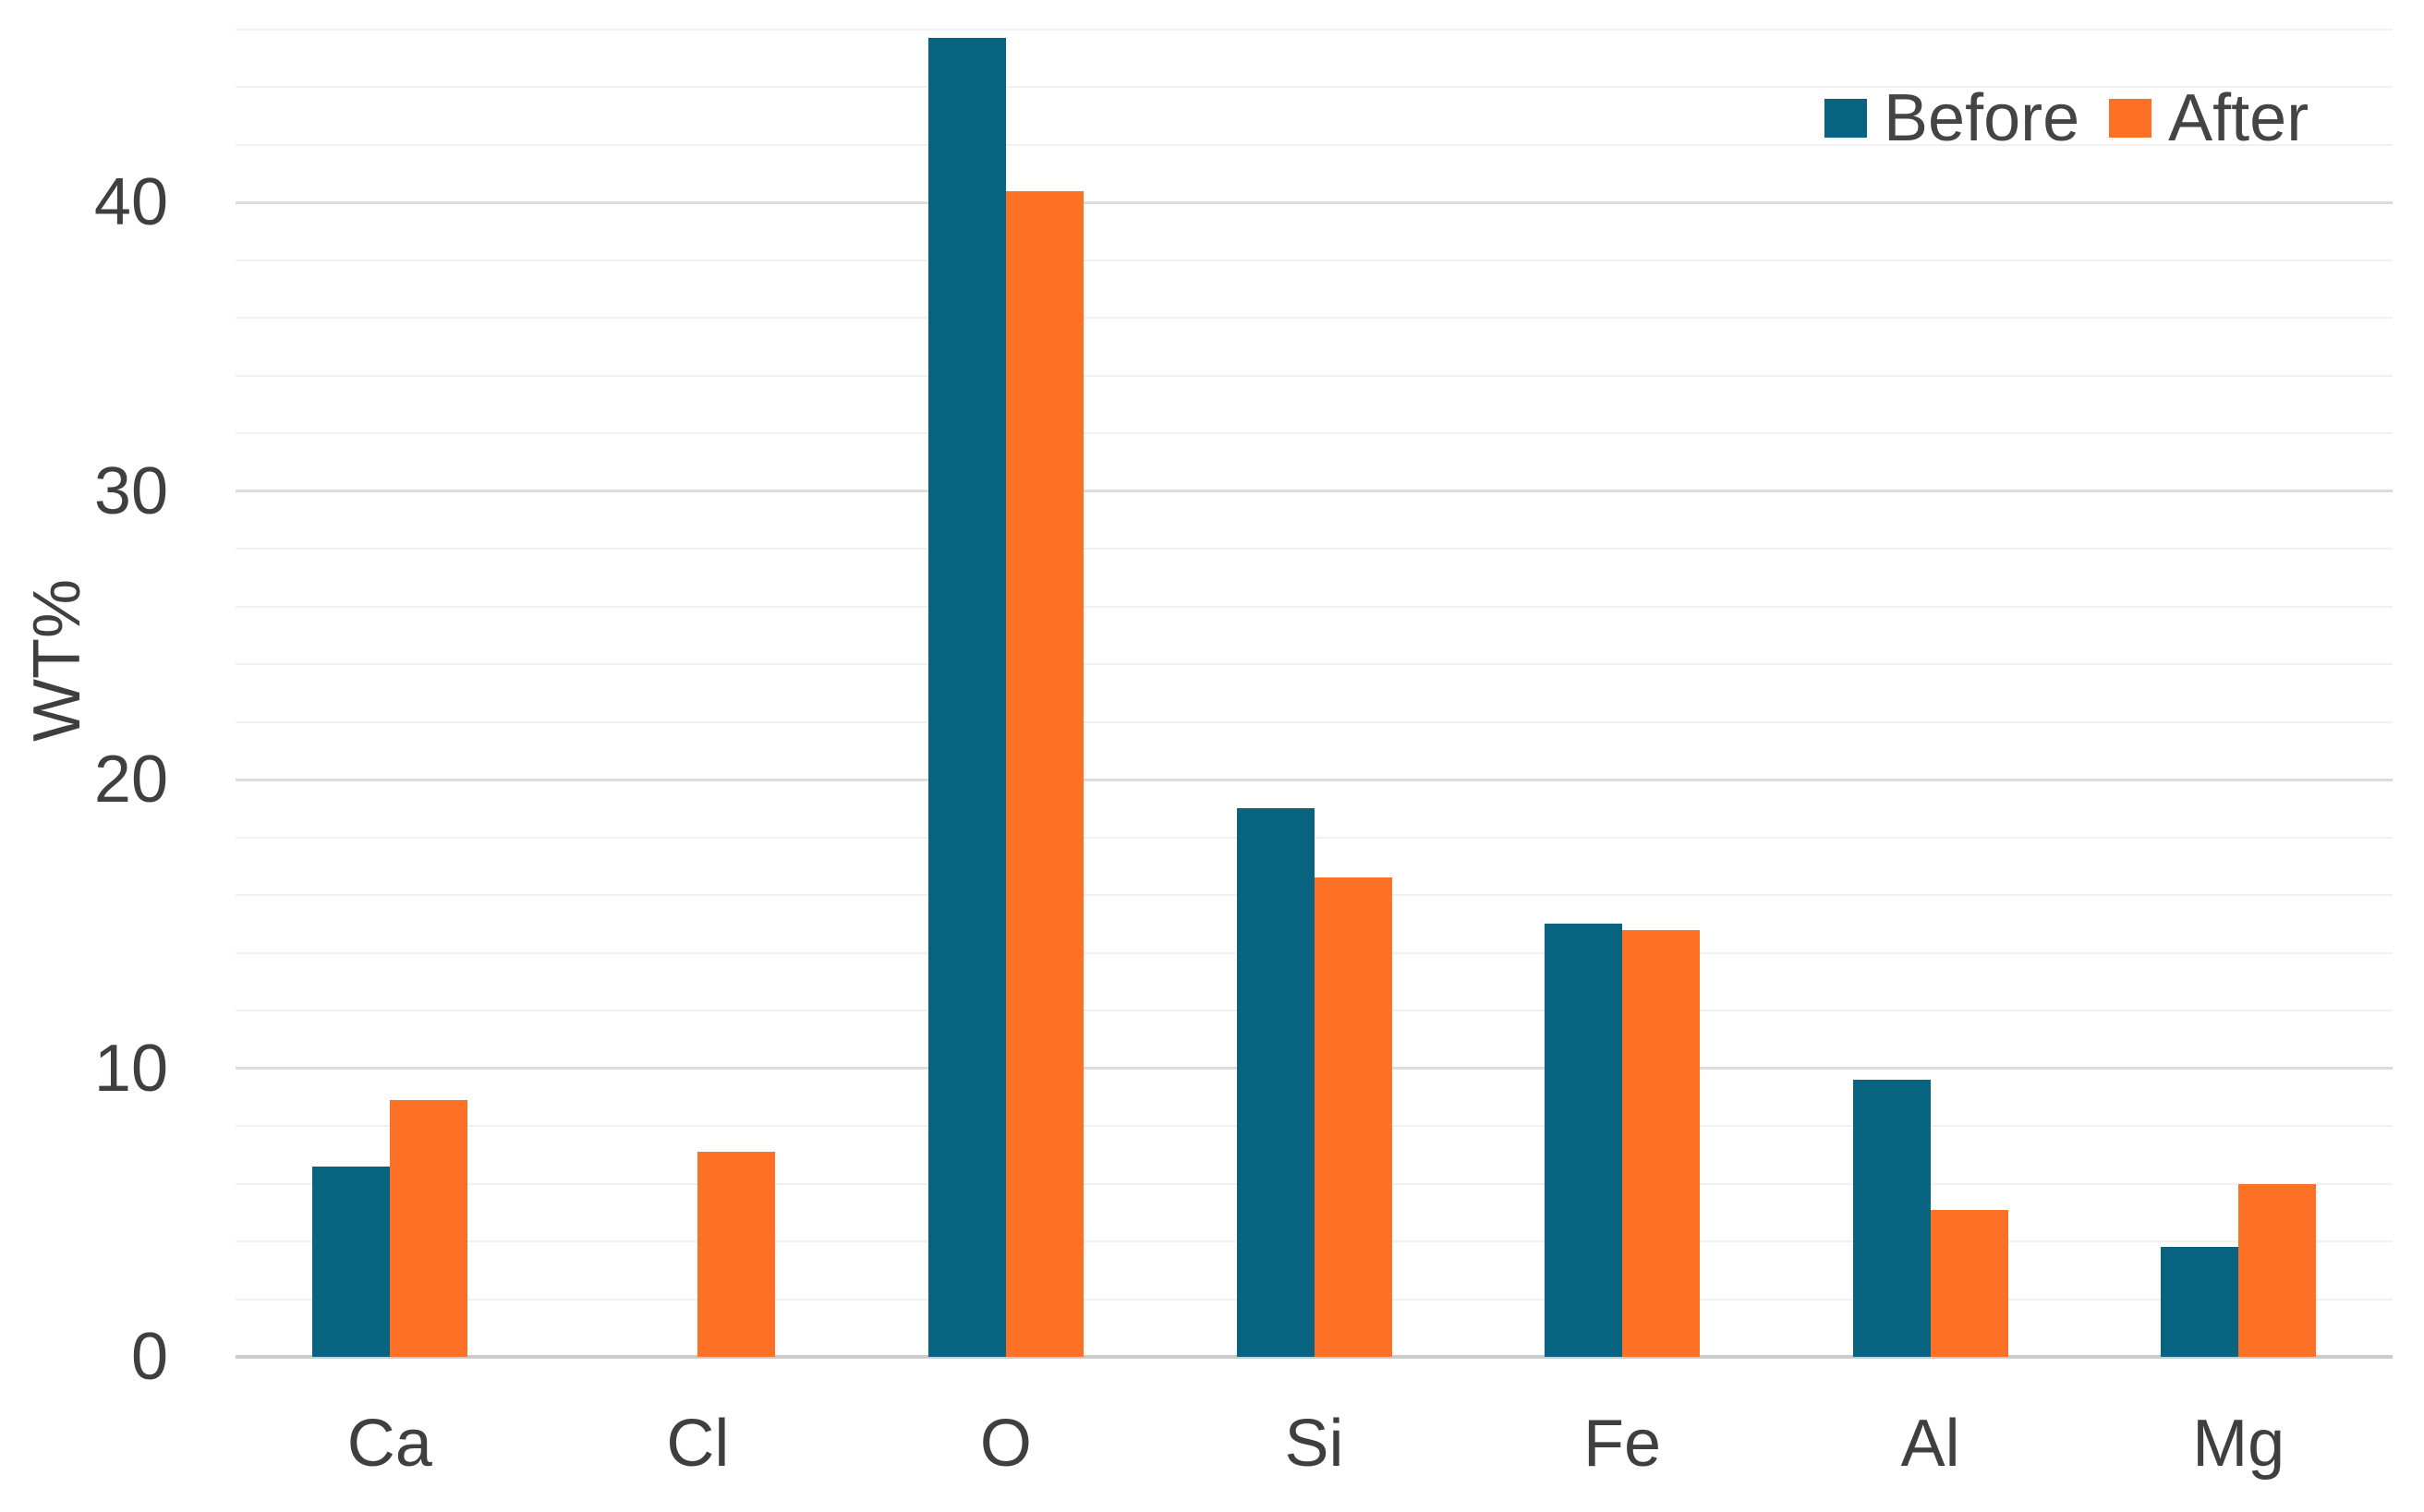 This screenshot has height=1512, width=2424. What do you see at coordinates (1661, 1143) in the screenshot?
I see `bar-after-fe` at bounding box center [1661, 1143].